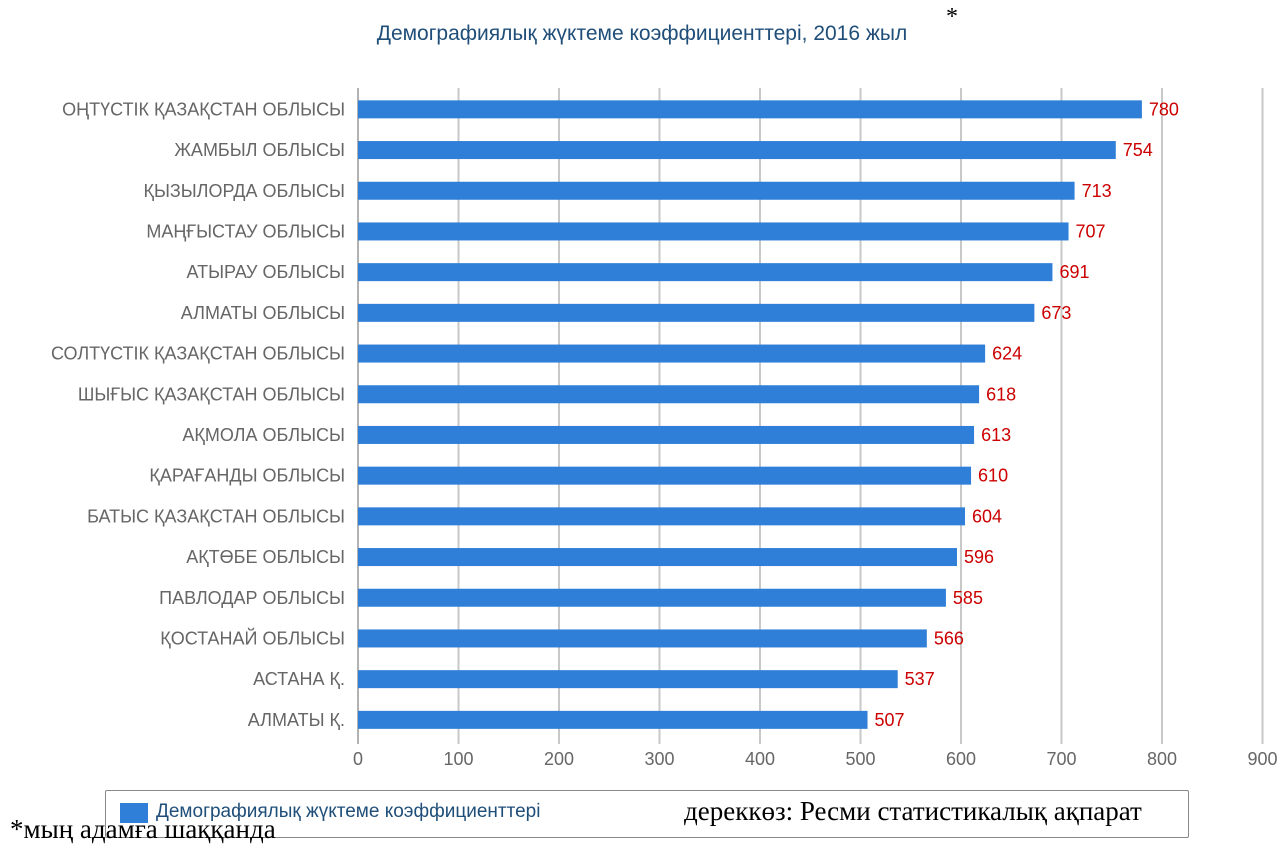 The image size is (1284, 853). Describe the element at coordinates (890, 720) in the screenshot. I see `value-label: 507` at that location.